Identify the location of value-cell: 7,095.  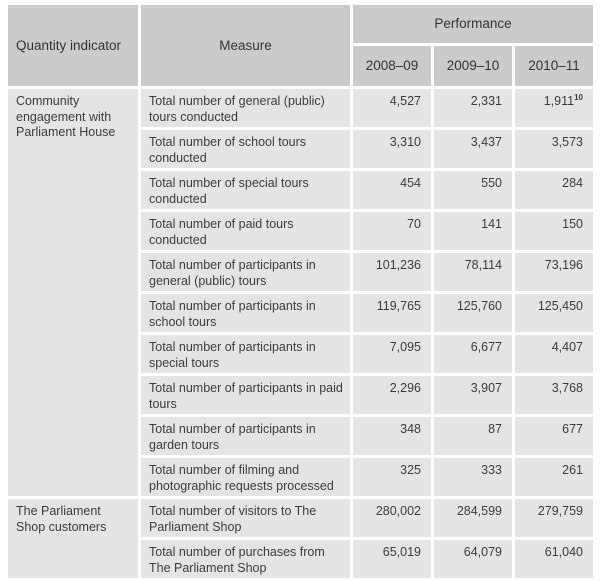
(392, 354).